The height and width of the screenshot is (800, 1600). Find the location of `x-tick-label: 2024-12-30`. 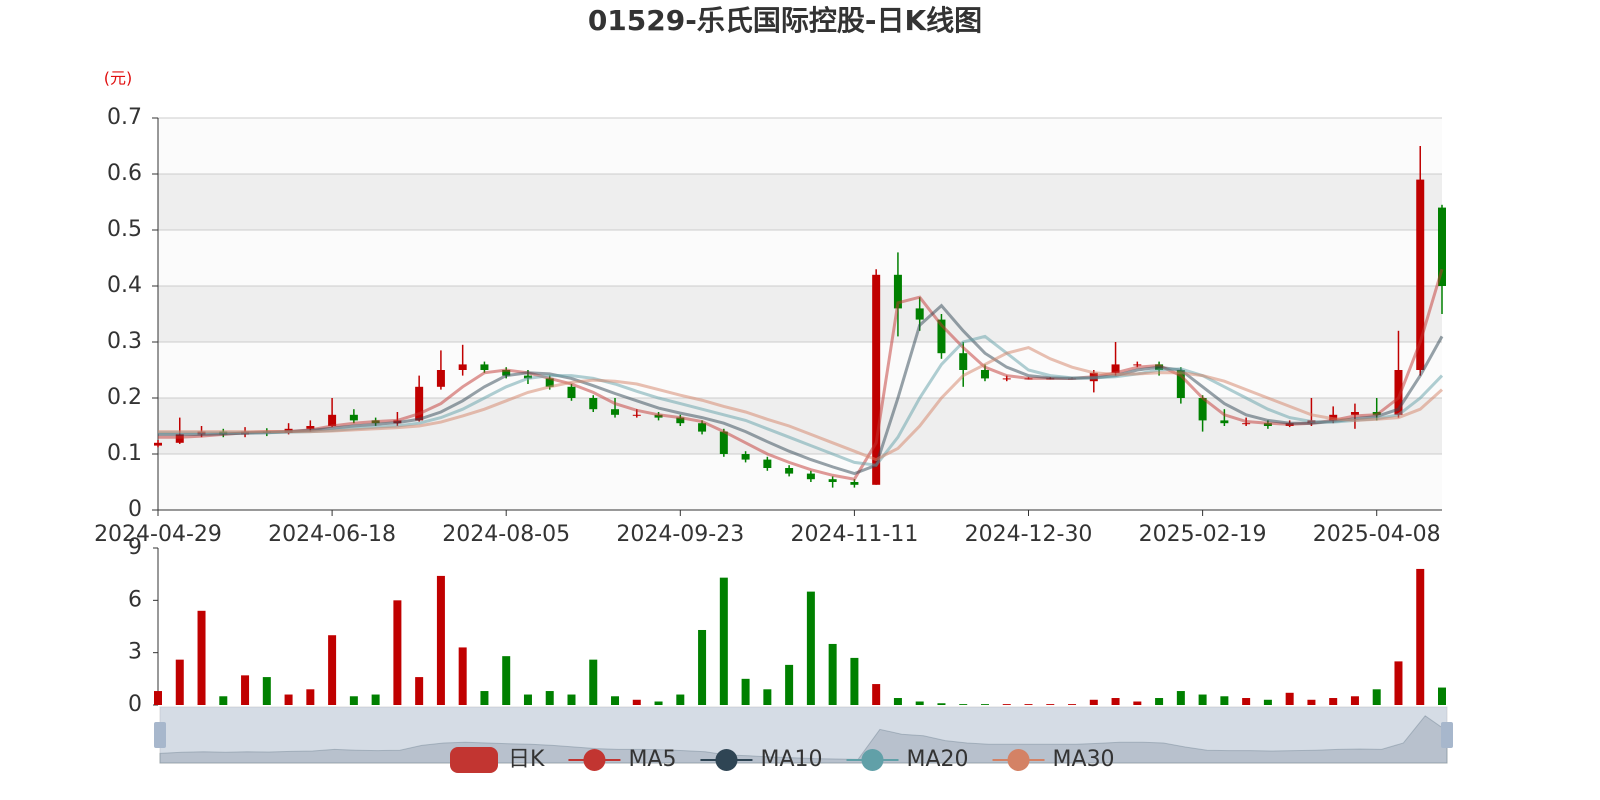

x-tick-label: 2024-12-30 is located at coordinates (1029, 534).